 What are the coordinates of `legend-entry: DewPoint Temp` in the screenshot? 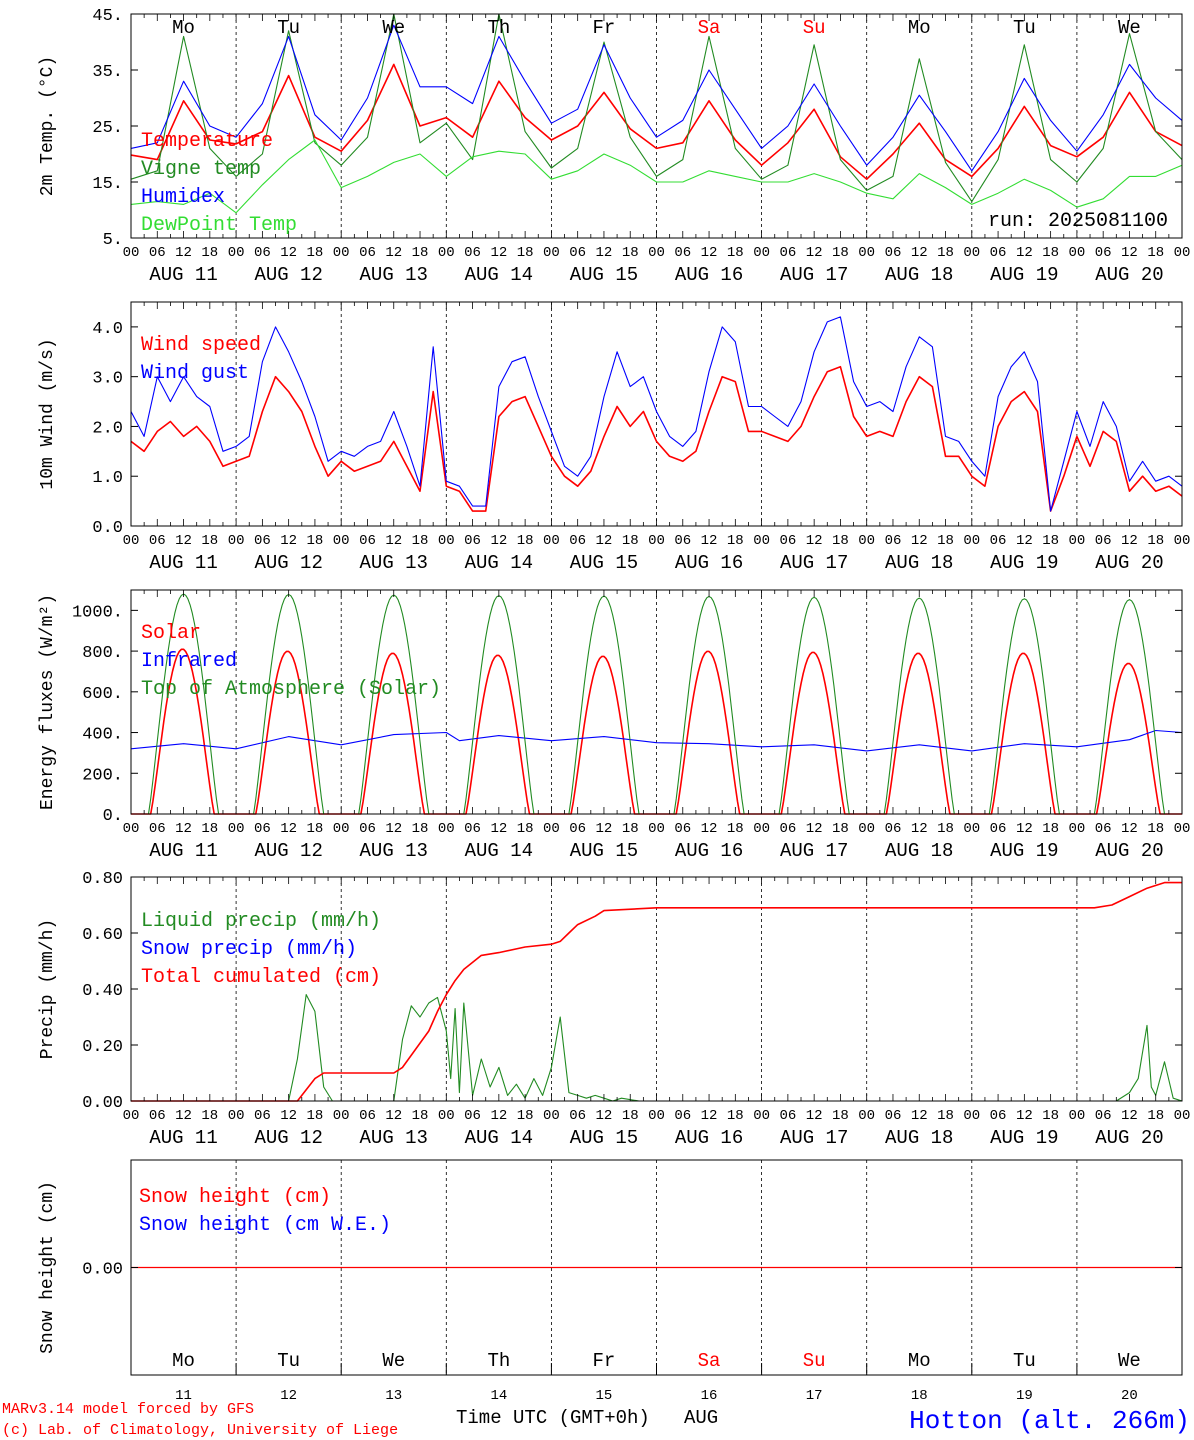 It's located at (219, 225).